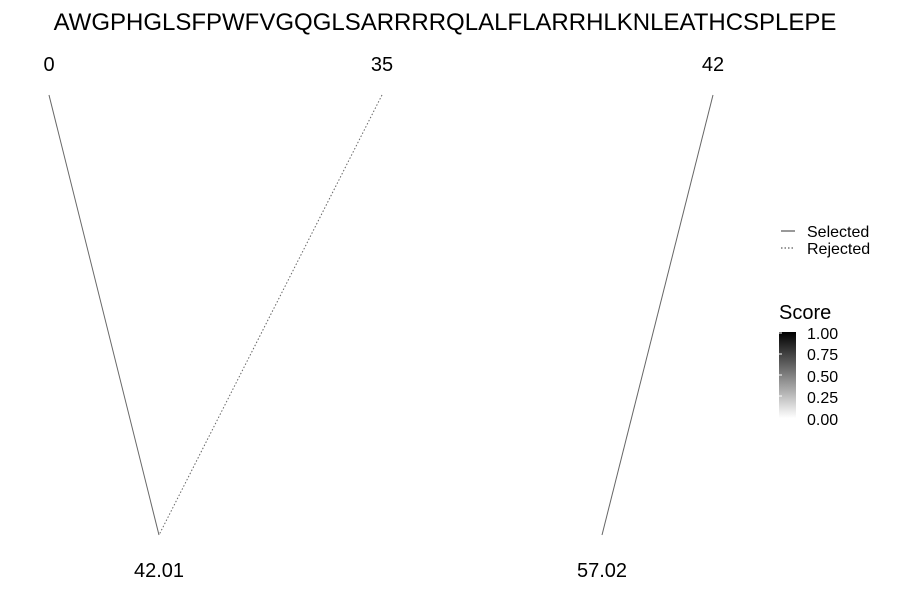 This screenshot has width=900, height=600. I want to click on score-tick-0-75: 0.75, so click(822, 355).